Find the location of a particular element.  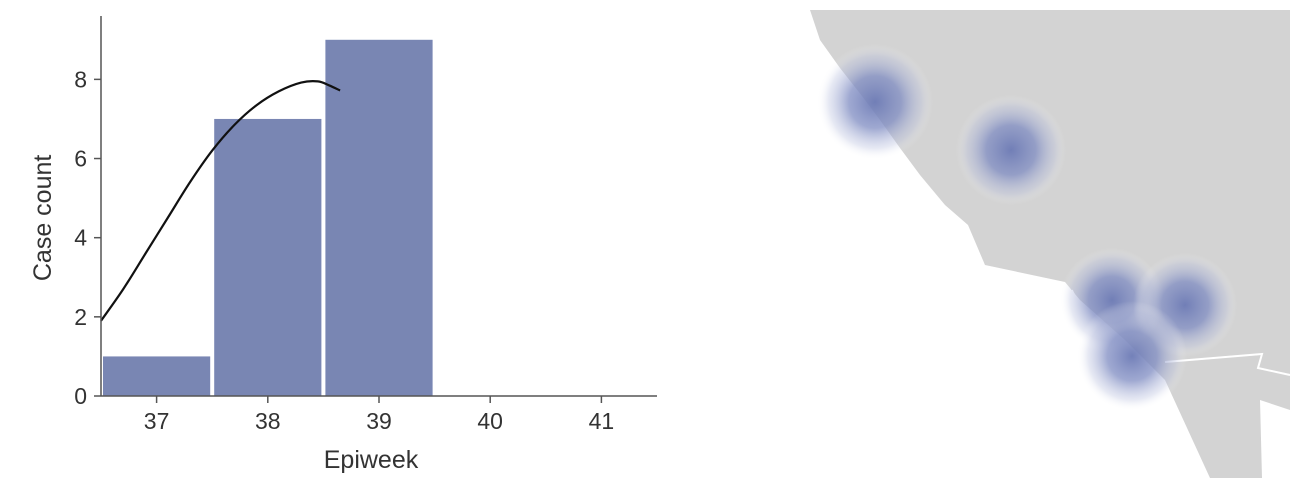

x-tick-label: 39 is located at coordinates (379, 421).